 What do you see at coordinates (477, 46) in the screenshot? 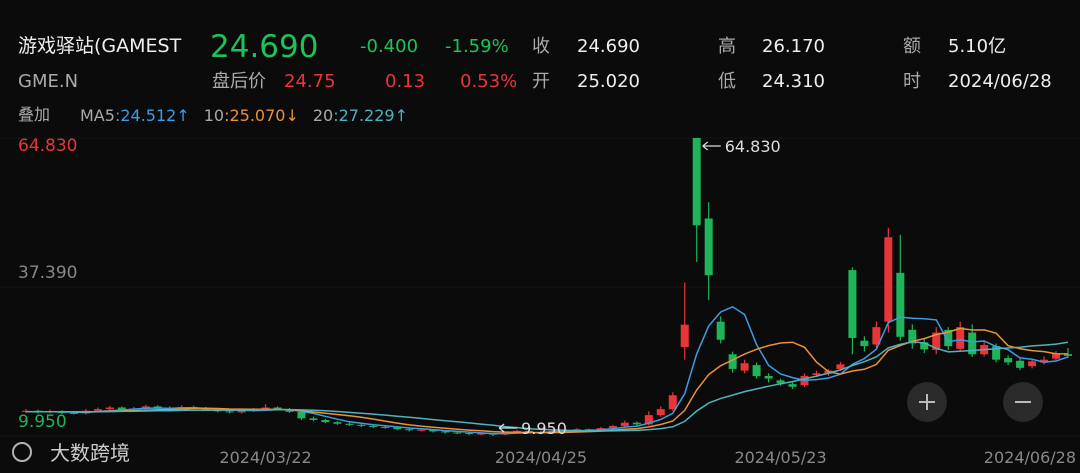
I see `change-pct: -1.59%` at bounding box center [477, 46].